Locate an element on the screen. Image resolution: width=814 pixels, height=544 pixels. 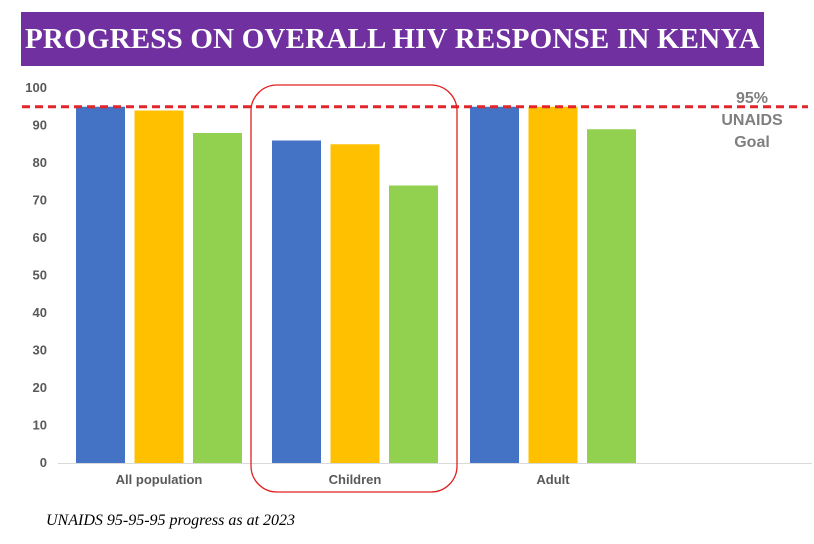
y-tick-label: 90 is located at coordinates (40, 125).